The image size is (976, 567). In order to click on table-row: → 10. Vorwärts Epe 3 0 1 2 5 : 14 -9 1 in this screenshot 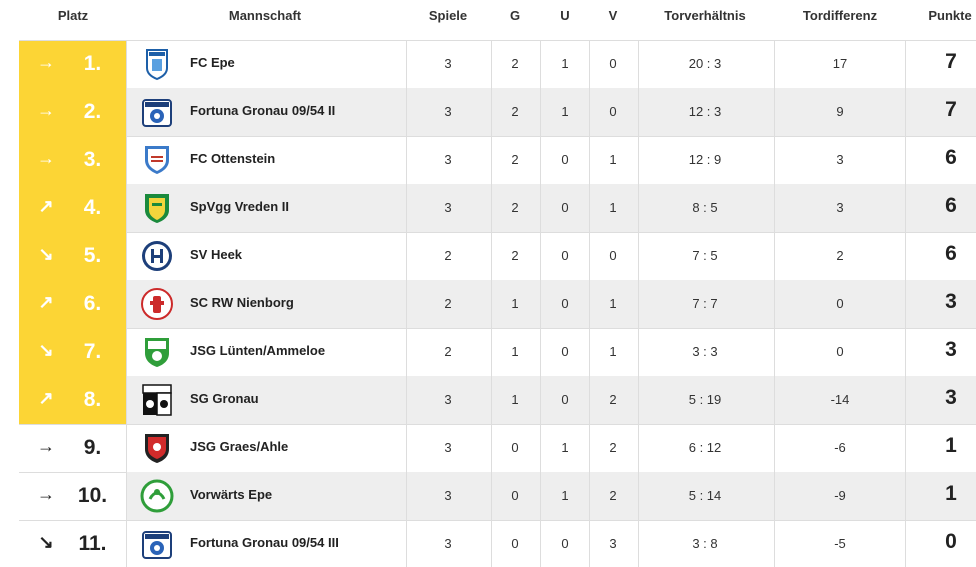, I will do `click(488, 496)`.